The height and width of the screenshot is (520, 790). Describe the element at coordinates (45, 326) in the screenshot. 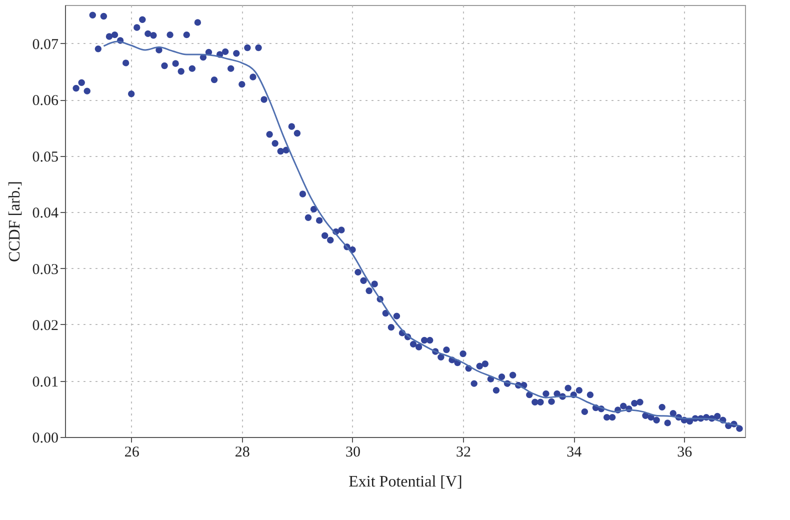

I see `y-tick-label: 0.02` at that location.